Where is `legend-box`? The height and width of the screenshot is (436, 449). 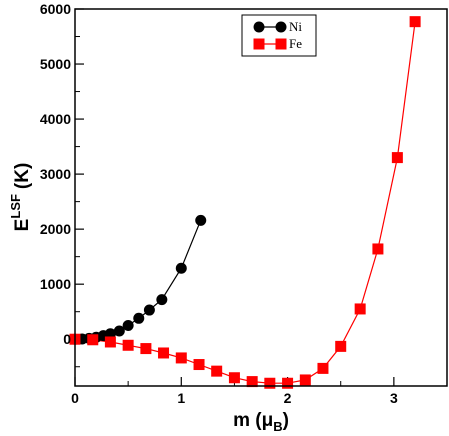 legend-box is located at coordinates (279, 35).